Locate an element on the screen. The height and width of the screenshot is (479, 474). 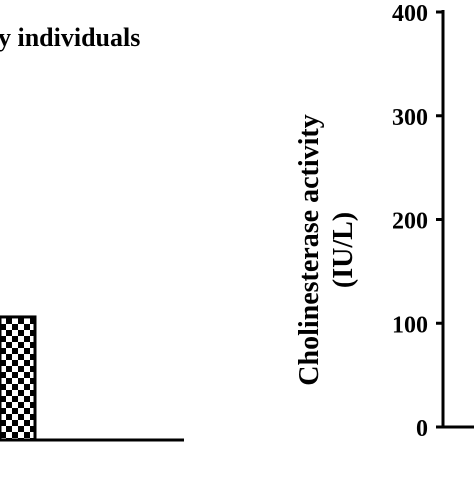
y-axis-label-line2: (IU/L) is located at coordinates (343, 250).